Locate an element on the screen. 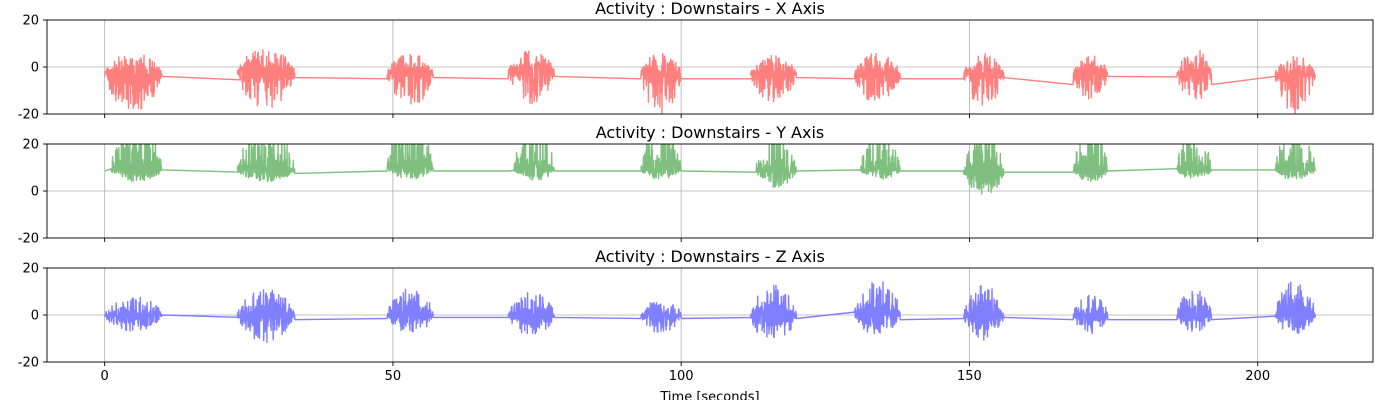  y-ytick-label: 20 is located at coordinates (30, 145).